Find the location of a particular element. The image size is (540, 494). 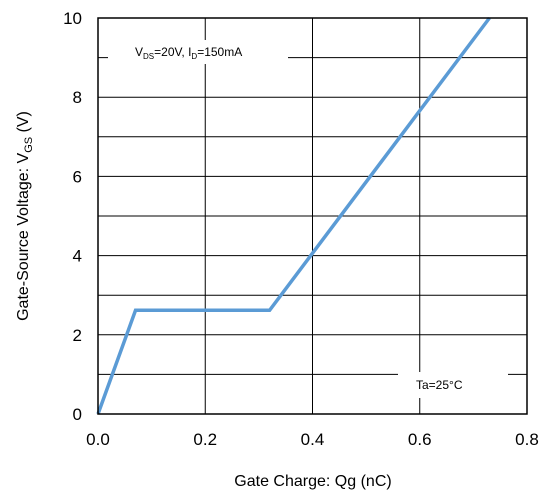

conditions-box is located at coordinates (198, 52).